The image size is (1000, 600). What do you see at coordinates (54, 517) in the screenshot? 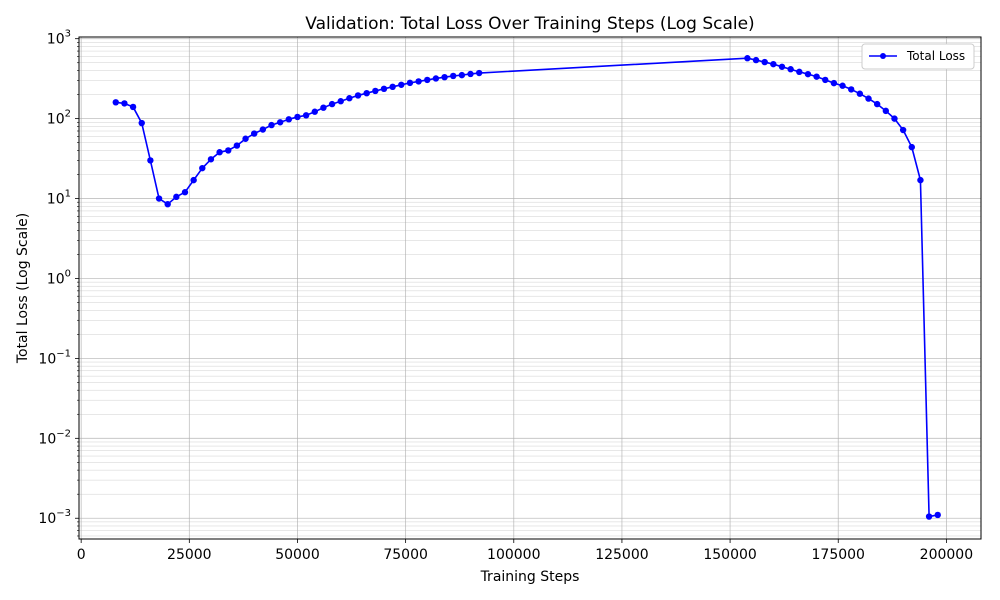
I see `y-tick-label: 10⁻³` at bounding box center [54, 517].